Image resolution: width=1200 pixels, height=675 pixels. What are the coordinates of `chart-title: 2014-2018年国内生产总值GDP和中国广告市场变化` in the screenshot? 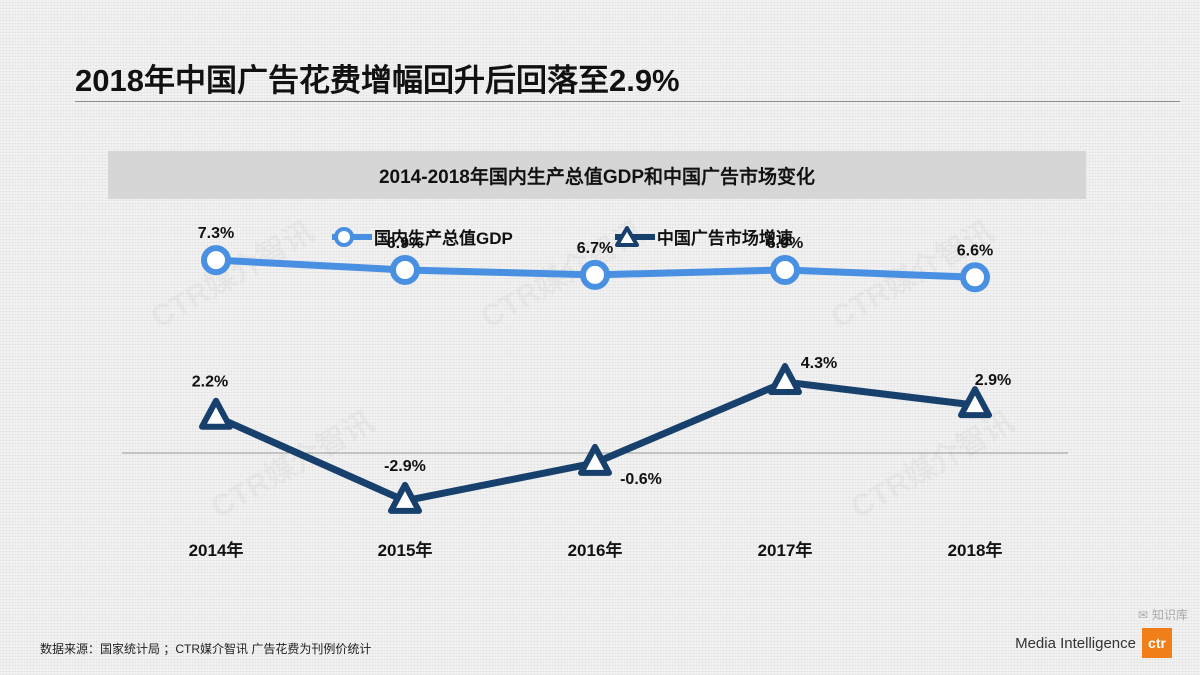 It's located at (597, 177).